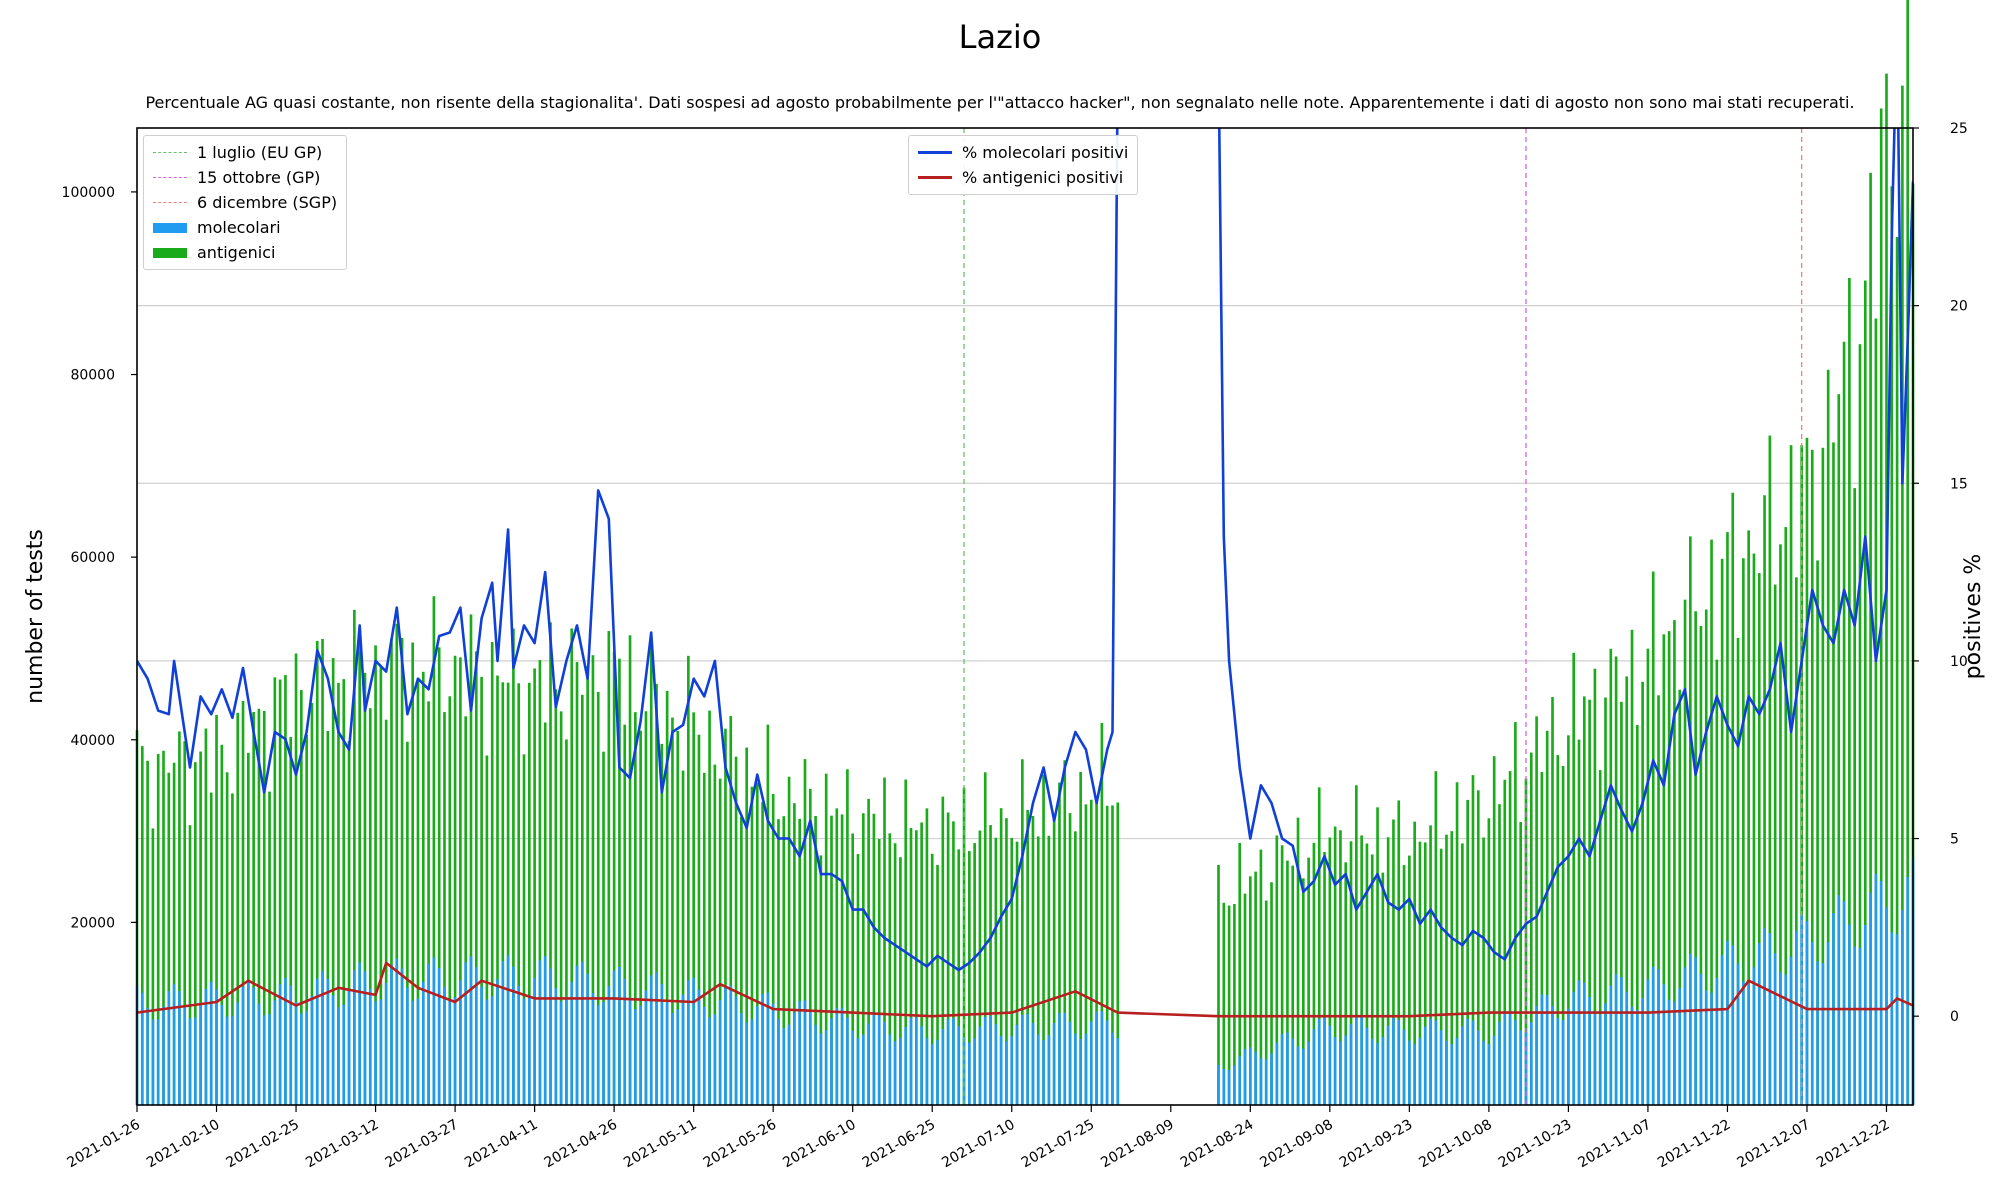  Describe the element at coordinates (170, 252) in the screenshot. I see `legend-swatch` at that location.